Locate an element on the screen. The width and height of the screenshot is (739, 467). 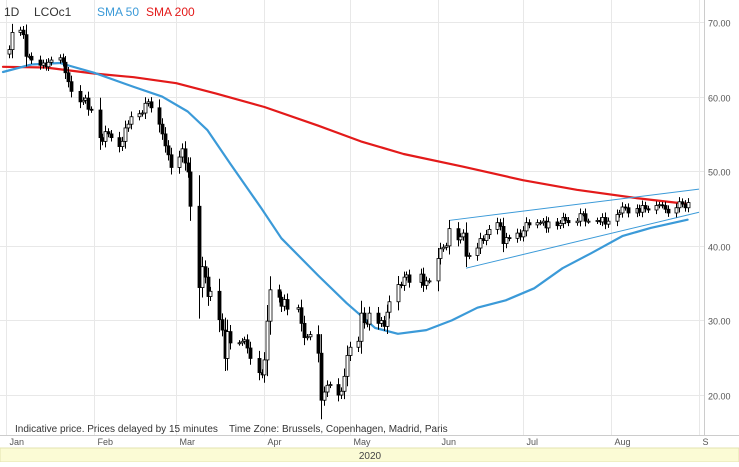
sma200-legend-label: SMA 200 is located at coordinates (170, 12).